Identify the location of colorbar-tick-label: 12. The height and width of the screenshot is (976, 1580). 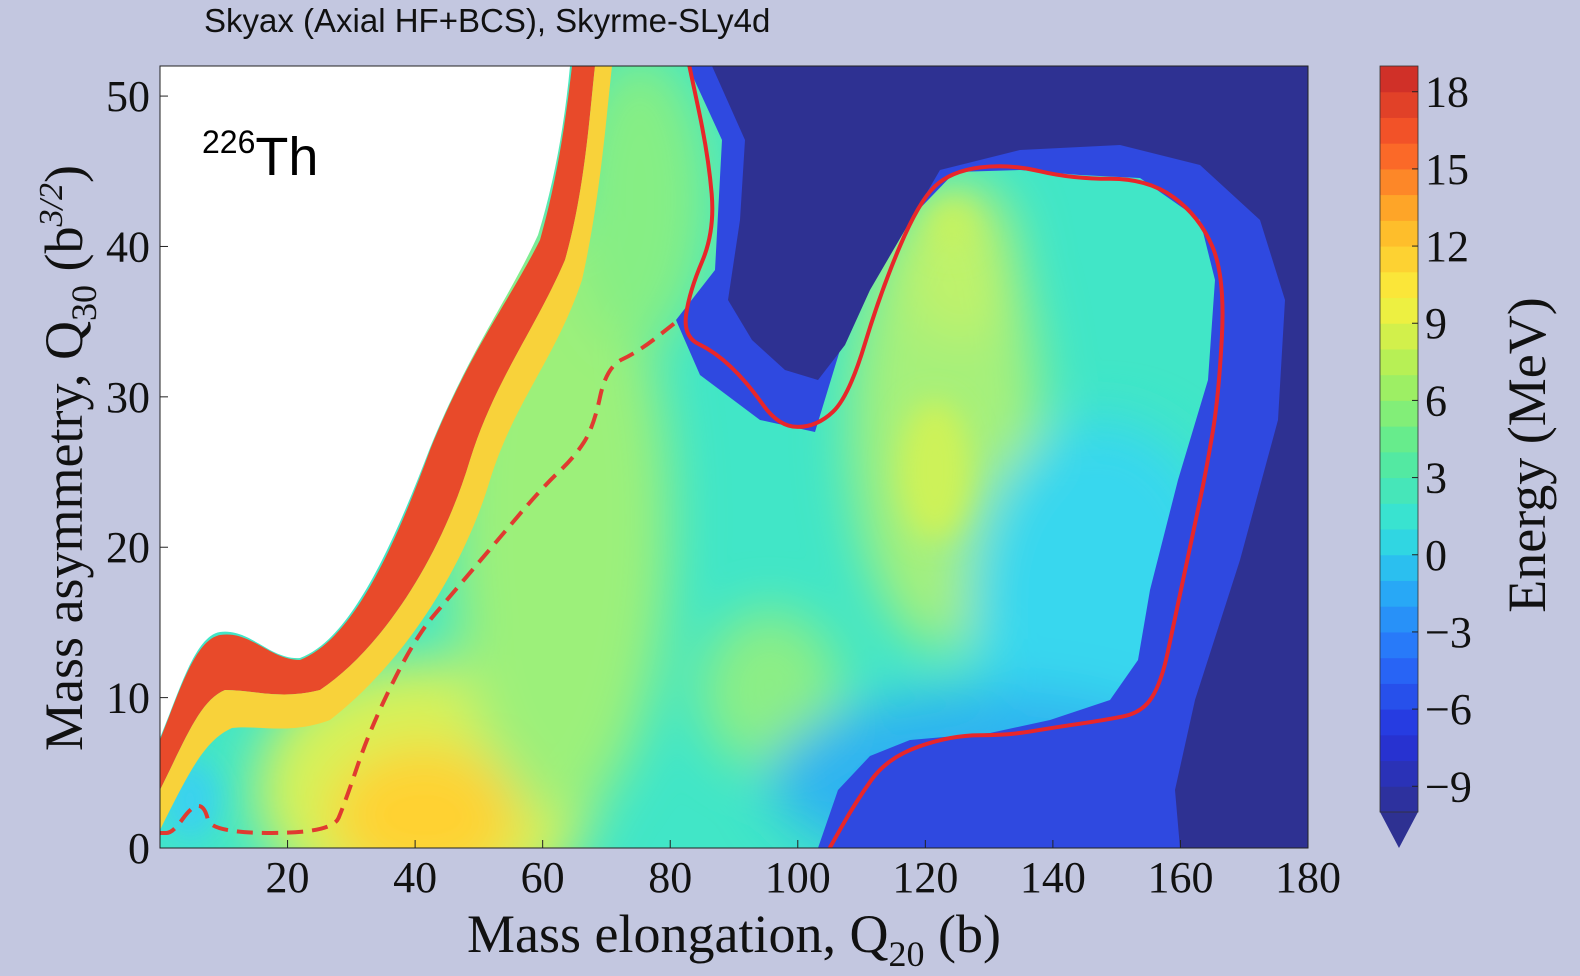
(1447, 246).